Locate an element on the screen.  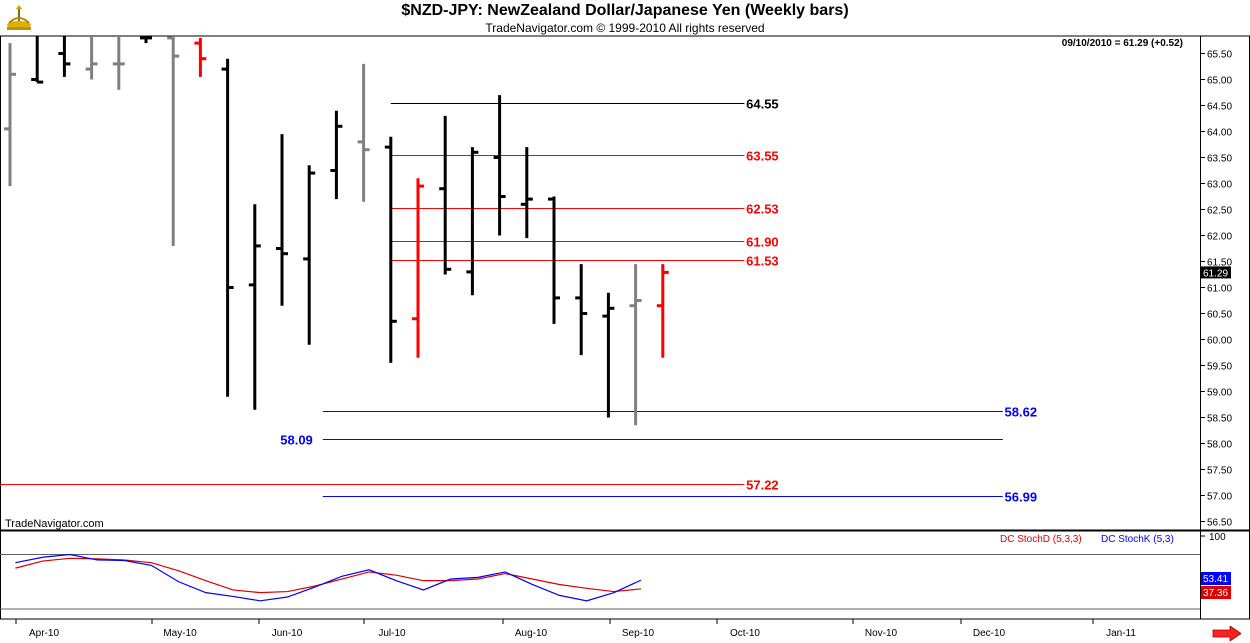
legend-stoch-d: DC StochD (5,3,3) is located at coordinates (1041, 539).